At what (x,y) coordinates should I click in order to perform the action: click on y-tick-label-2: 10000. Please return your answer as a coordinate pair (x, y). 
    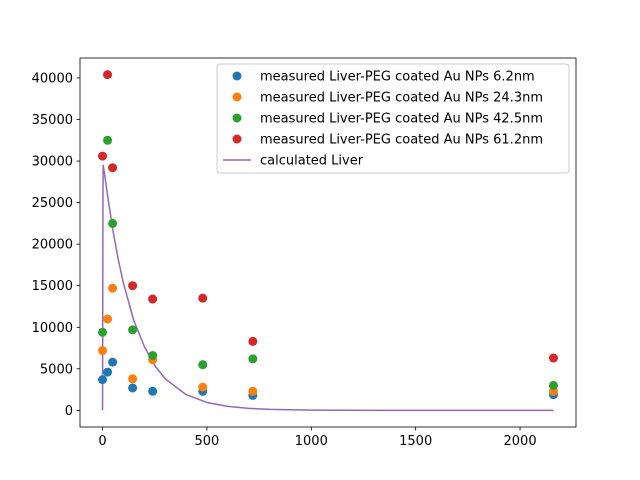
    Looking at the image, I should click on (52, 328).